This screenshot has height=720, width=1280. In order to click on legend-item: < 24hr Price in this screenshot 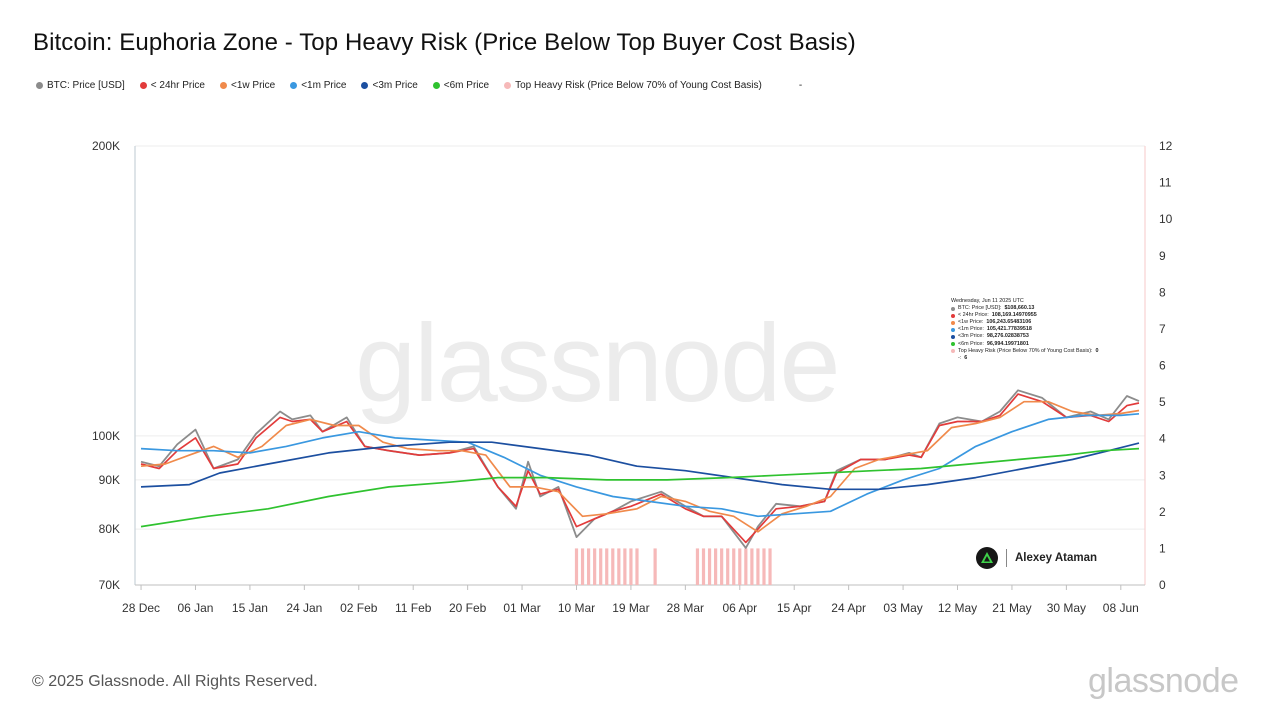, I will do `click(172, 85)`.